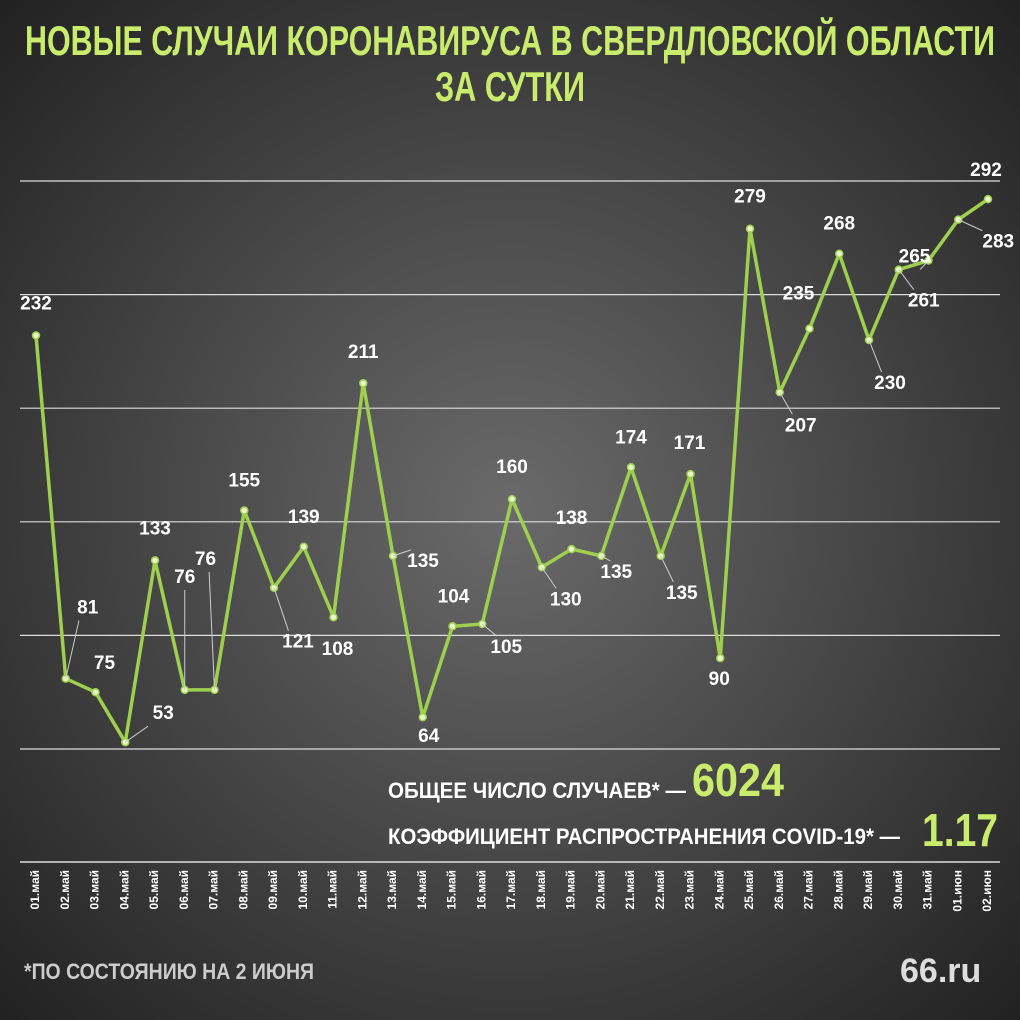 The height and width of the screenshot is (1020, 1020). Describe the element at coordinates (690, 443) in the screenshot. I see `data-label: 171` at that location.